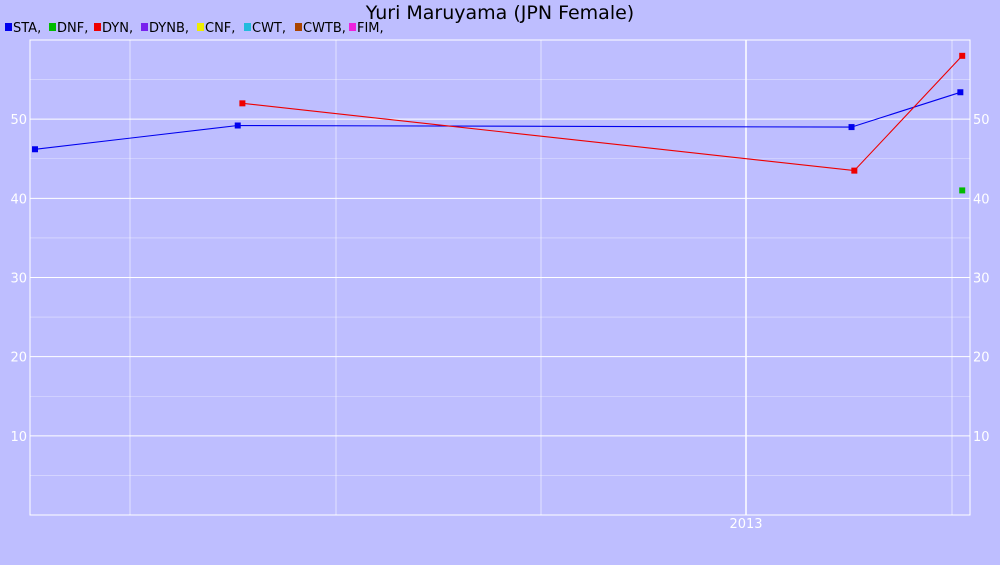 This screenshot has height=565, width=1000. What do you see at coordinates (981, 120) in the screenshot?
I see `y-tick-label-right: 50` at bounding box center [981, 120].